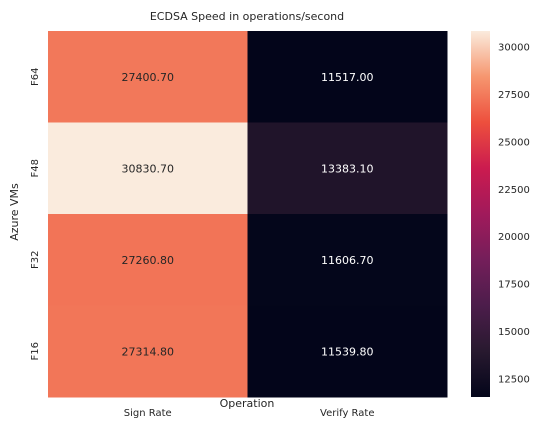 The height and width of the screenshot is (446, 544). What do you see at coordinates (35, 260) in the screenshot?
I see `y-tick-label: F32` at bounding box center [35, 260].